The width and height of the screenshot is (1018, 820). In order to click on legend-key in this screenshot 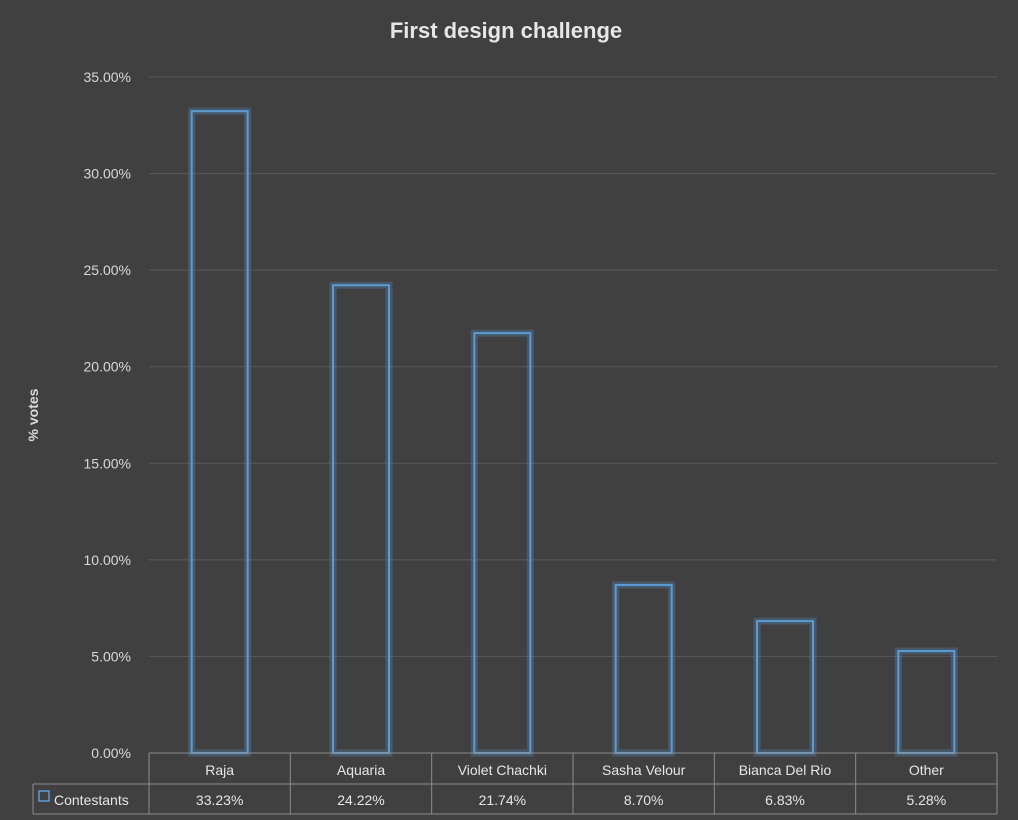, I will do `click(44, 796)`.